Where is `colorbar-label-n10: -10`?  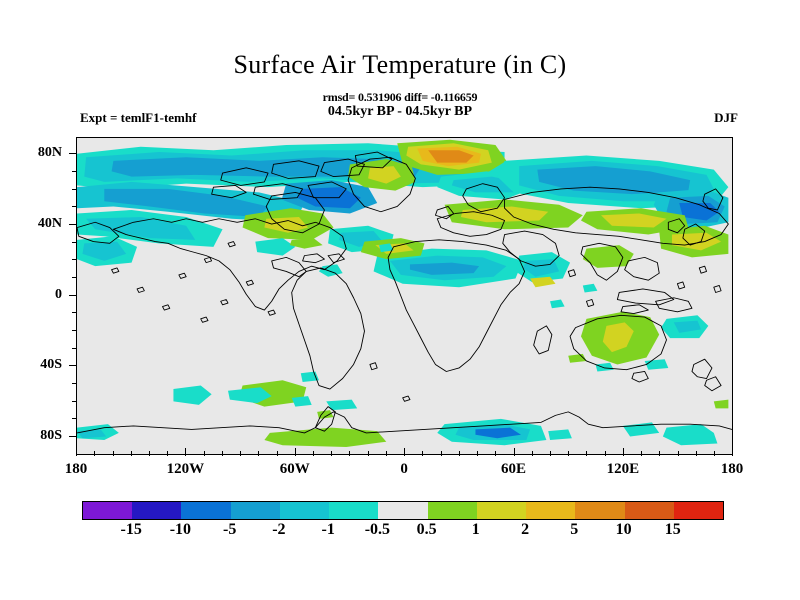
colorbar-label-n10: -10 is located at coordinates (180, 529).